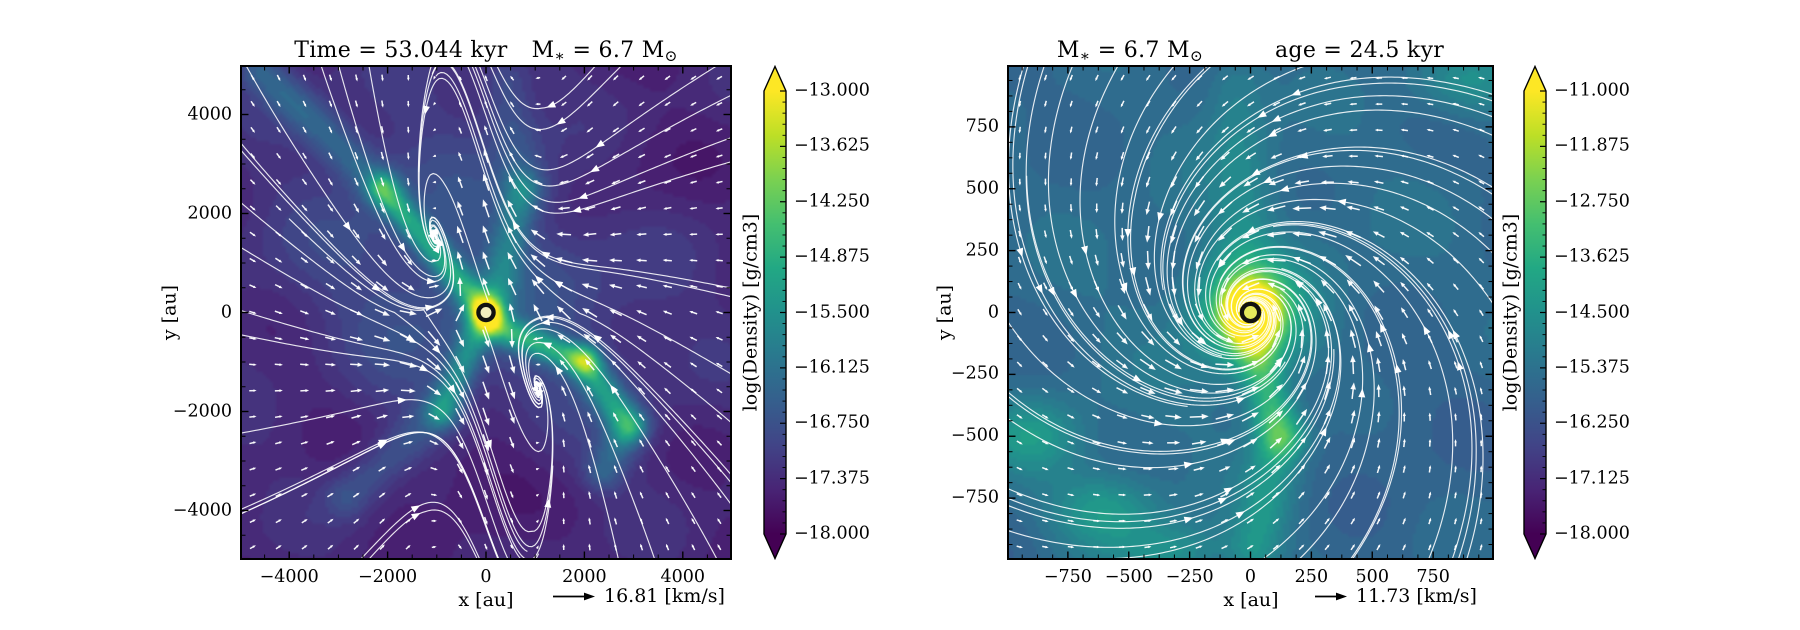  What do you see at coordinates (832, 422) in the screenshot?
I see `colorbar-tick-label: −16.750` at bounding box center [832, 422].